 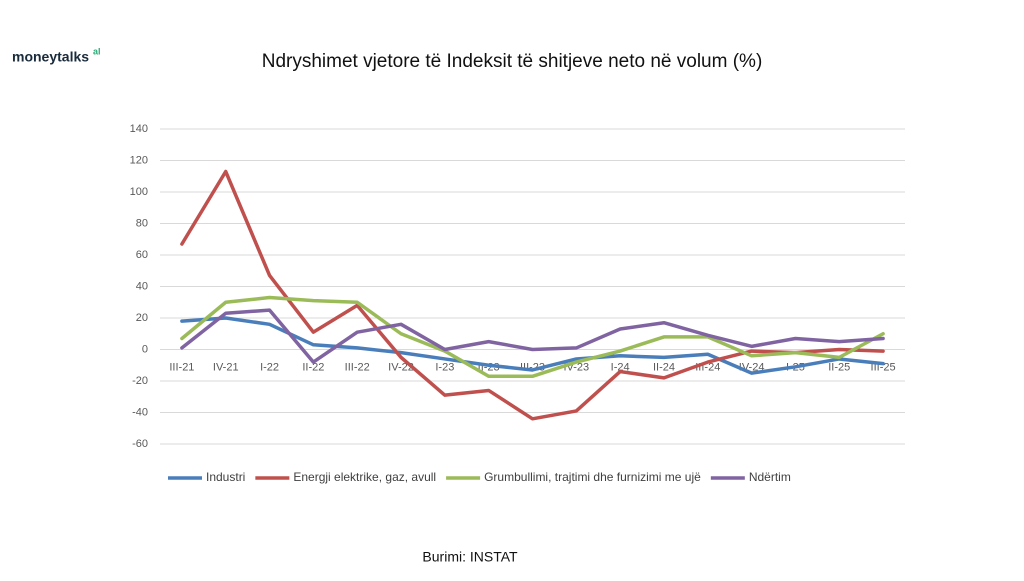 What do you see at coordinates (357, 367) in the screenshot?
I see `x-tick-label: III-22` at bounding box center [357, 367].